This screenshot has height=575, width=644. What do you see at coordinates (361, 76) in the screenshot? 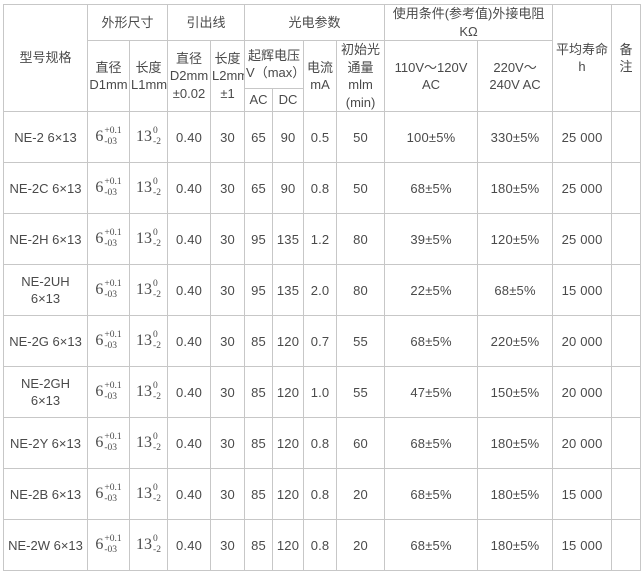
I see `header-initial-flux: 初始光 通量mlm (min)` at bounding box center [361, 76].